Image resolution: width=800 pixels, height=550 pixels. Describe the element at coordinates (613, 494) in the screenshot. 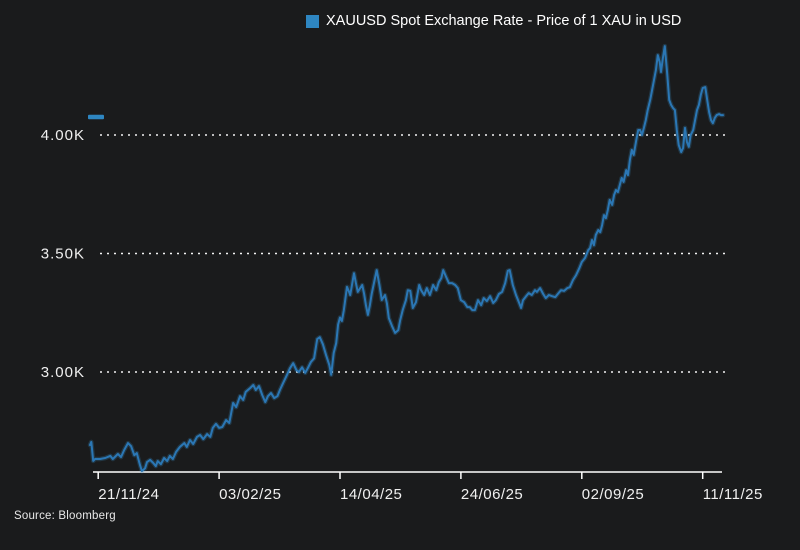

I see `x-tick-label: 02/09/25` at that location.